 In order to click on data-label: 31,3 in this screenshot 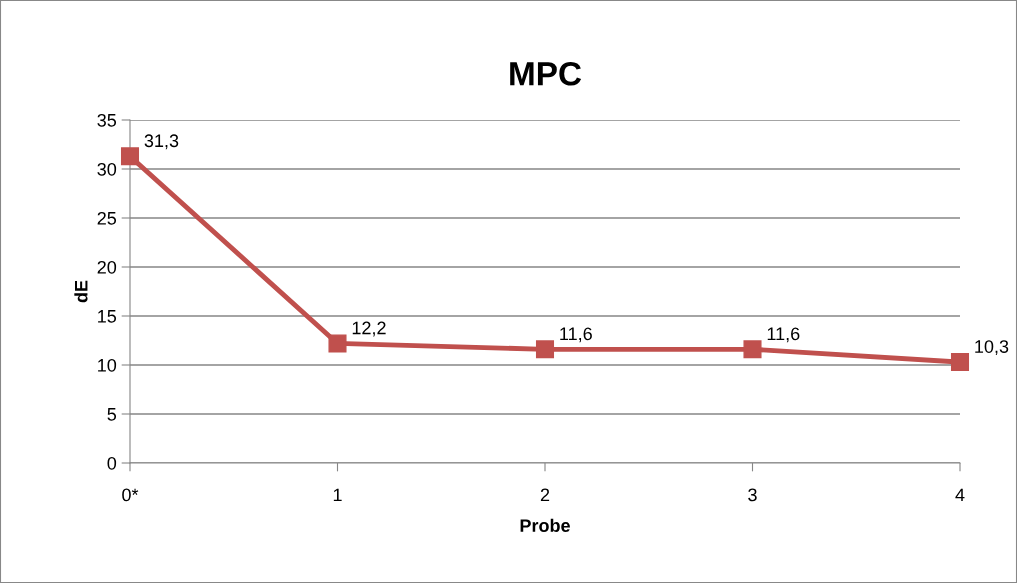, I will do `click(161, 142)`.